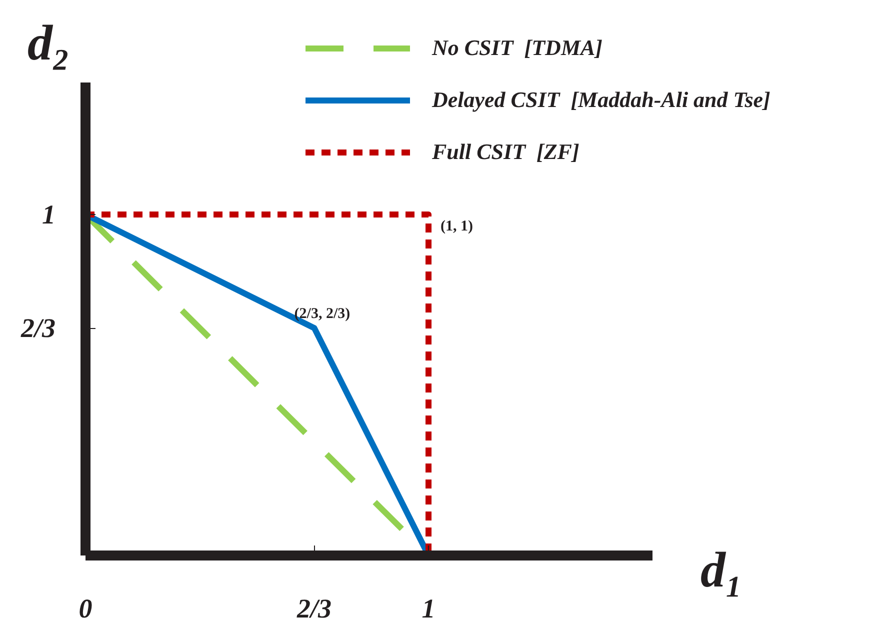  I want to click on legend-label: No CSIT [TDMA], so click(517, 48).